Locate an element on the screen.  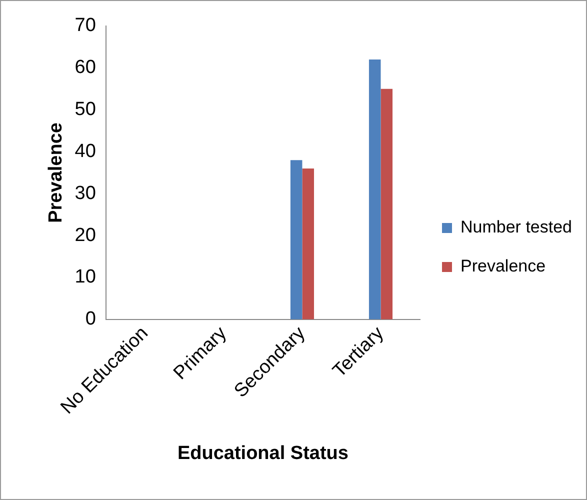
y-tick-label: 0 is located at coordinates (90, 319).